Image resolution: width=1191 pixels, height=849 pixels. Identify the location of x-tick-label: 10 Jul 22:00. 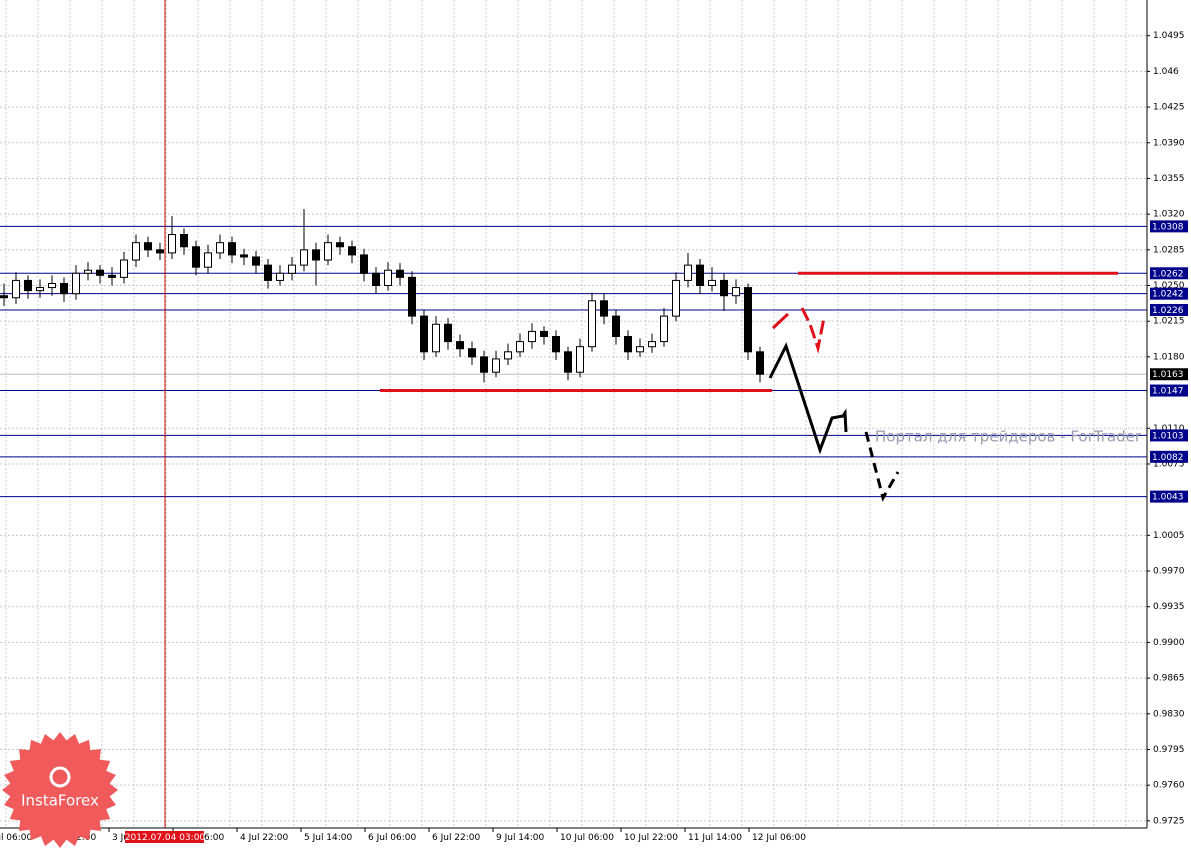
(651, 838).